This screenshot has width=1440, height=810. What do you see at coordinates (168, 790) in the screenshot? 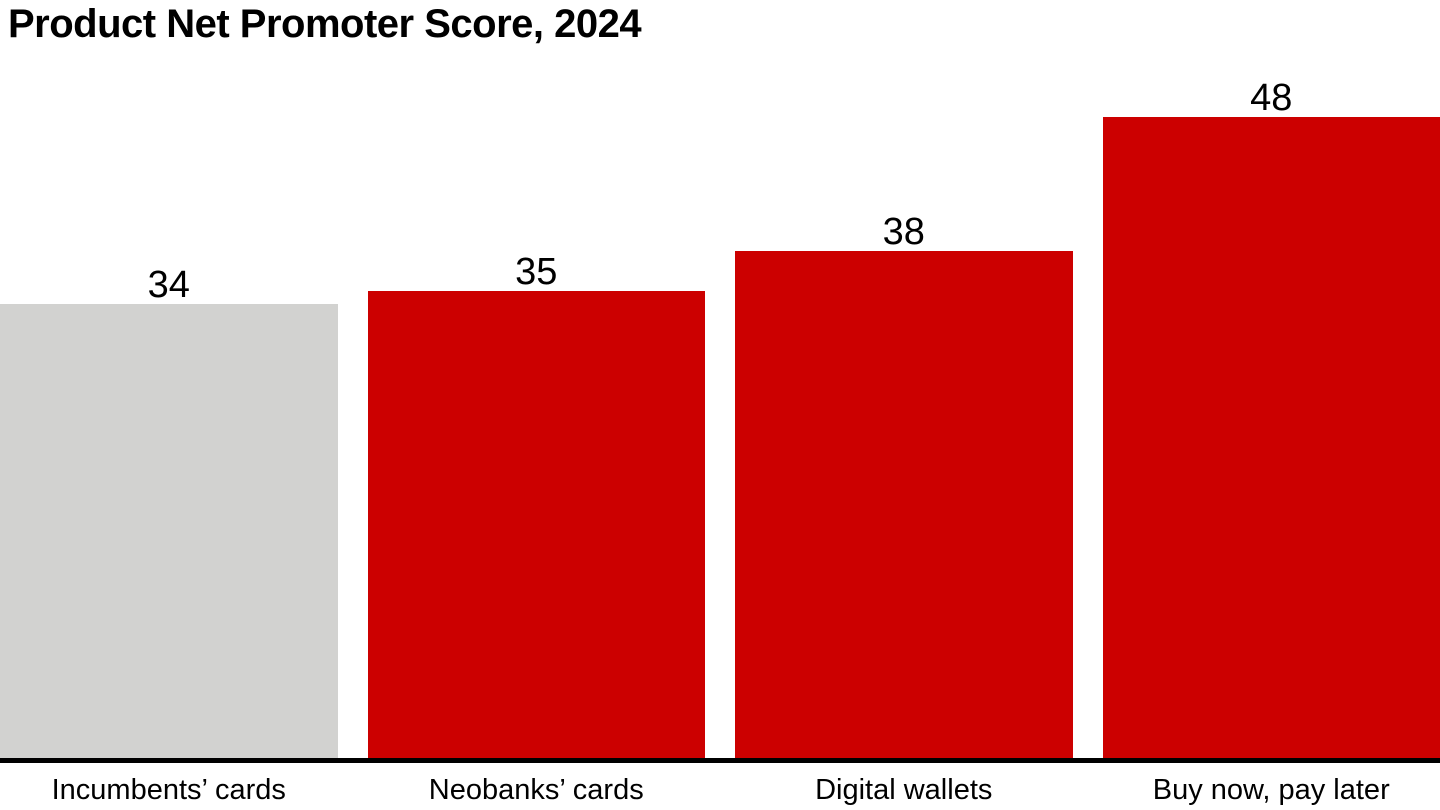
I see `bar-category-label: Incumbents’ cards` at bounding box center [168, 790].